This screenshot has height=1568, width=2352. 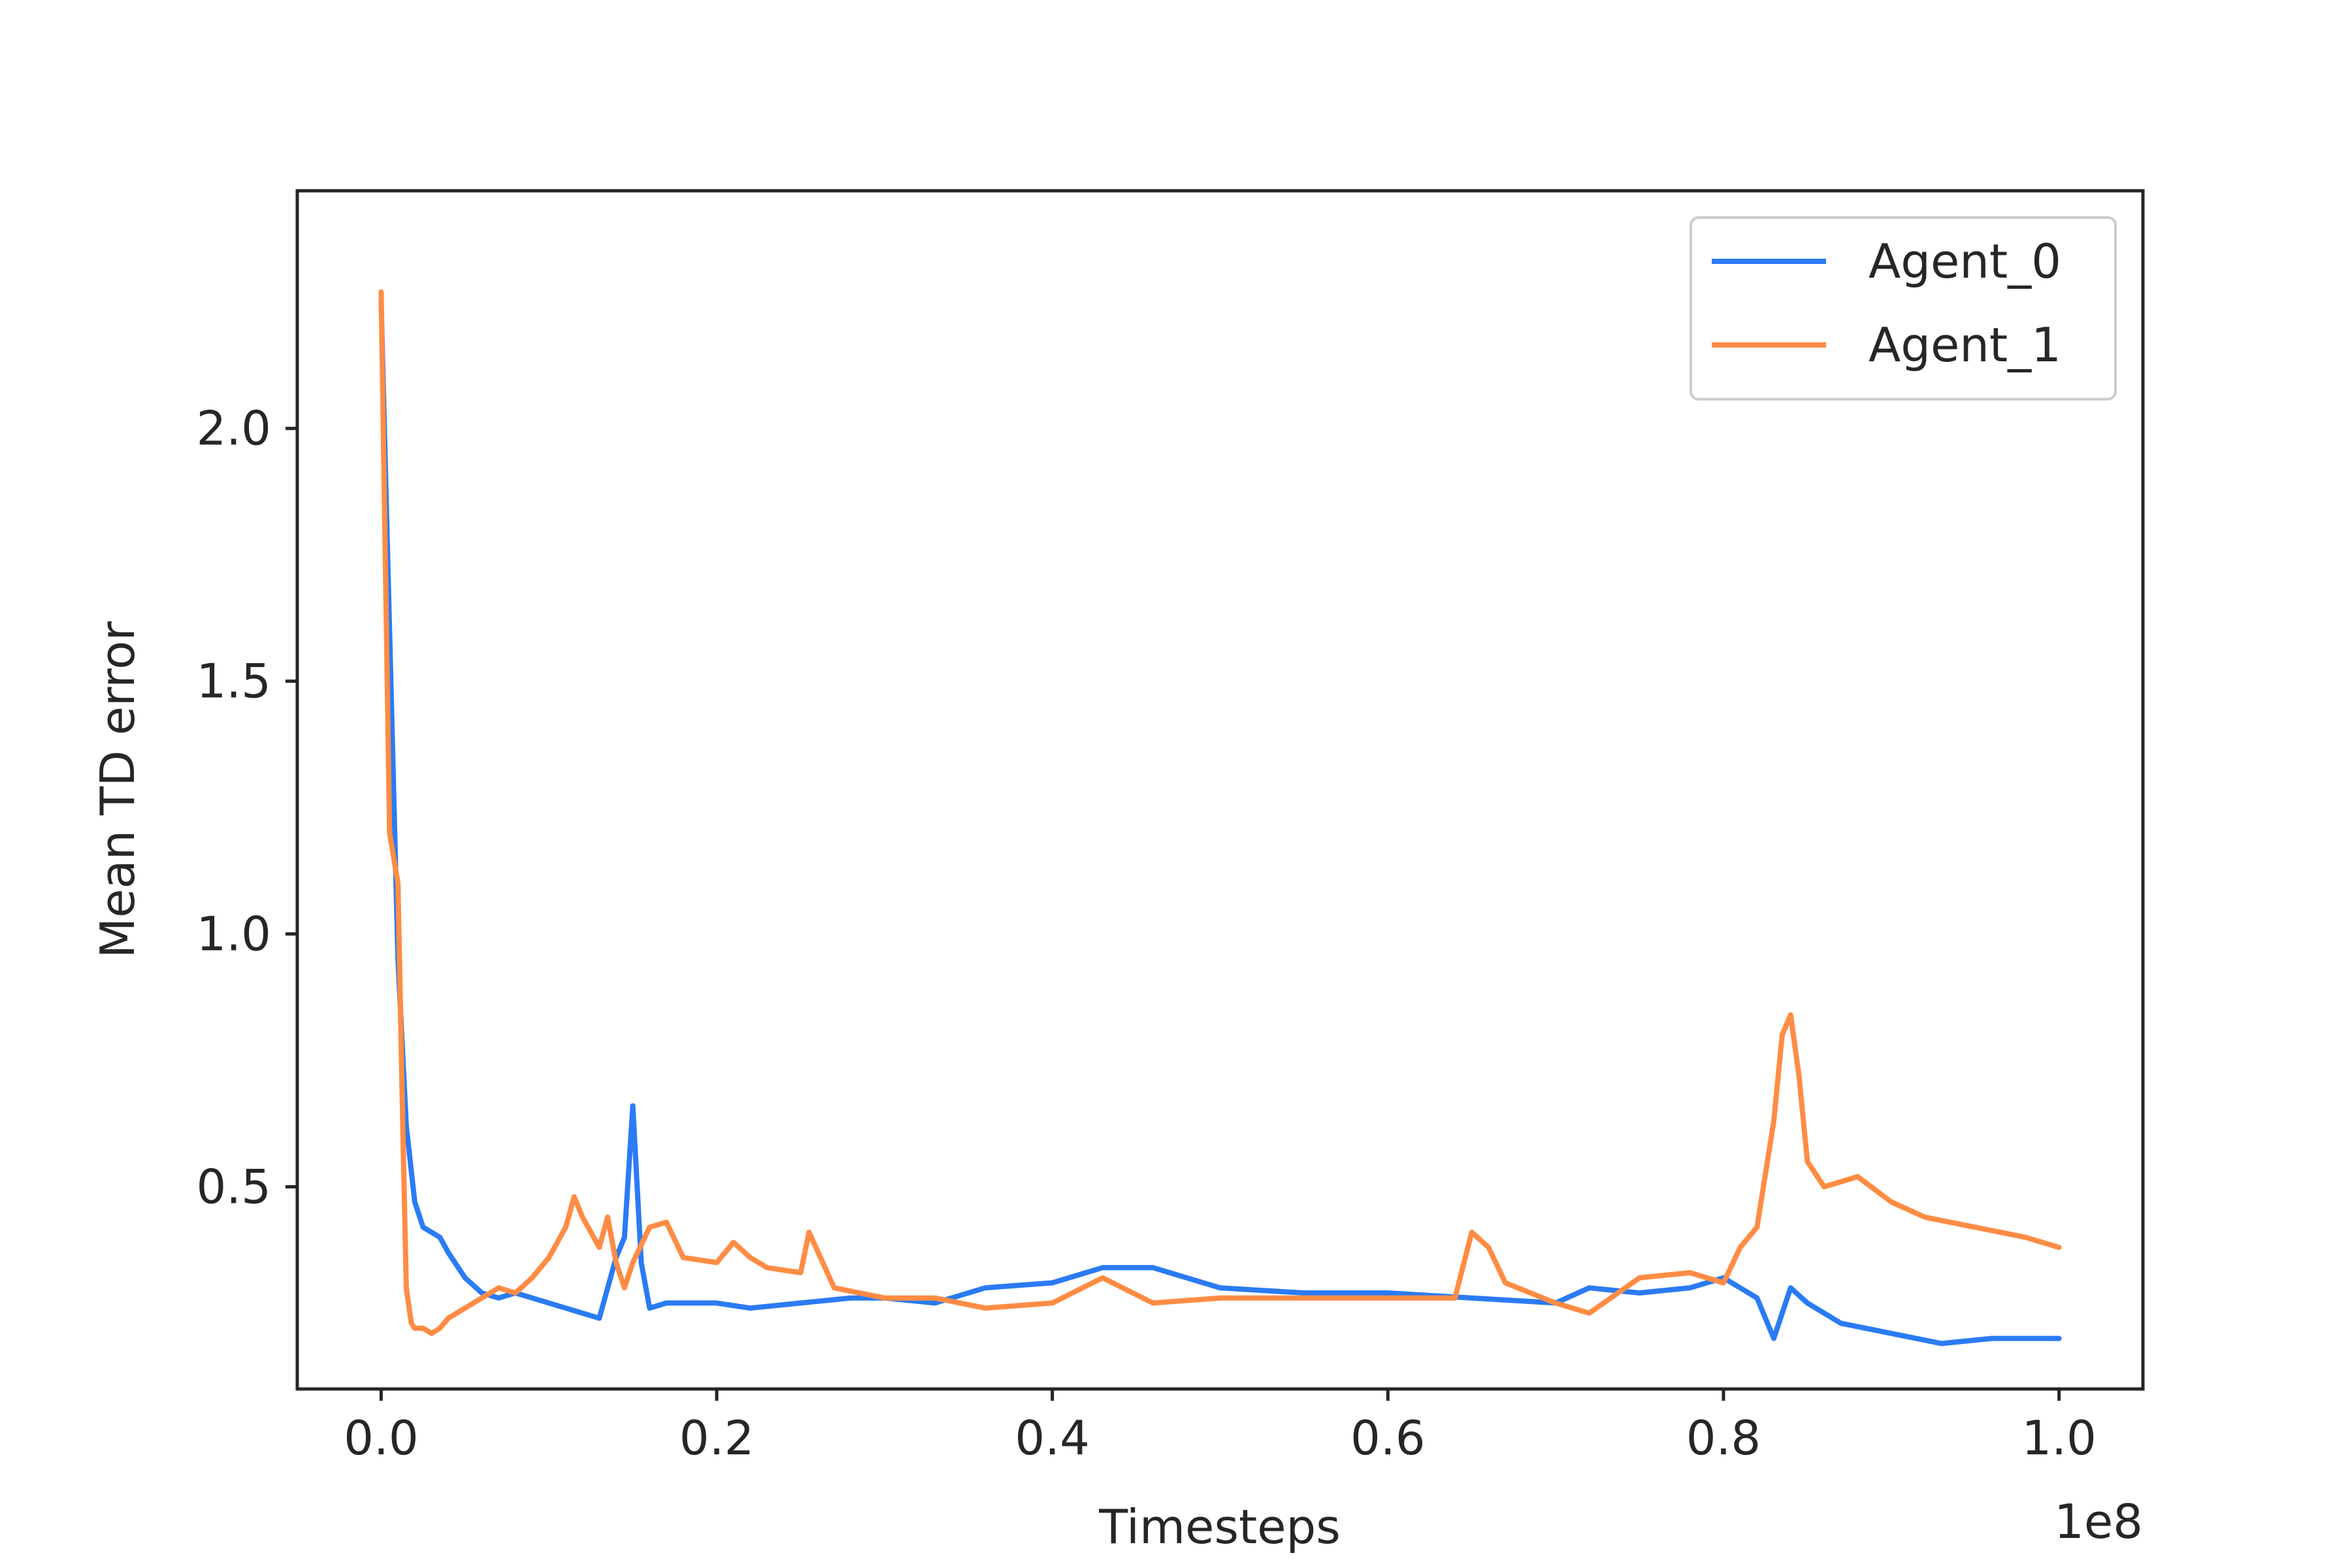 I want to click on legend: Agent_0 Agent_1, so click(x=1903, y=308).